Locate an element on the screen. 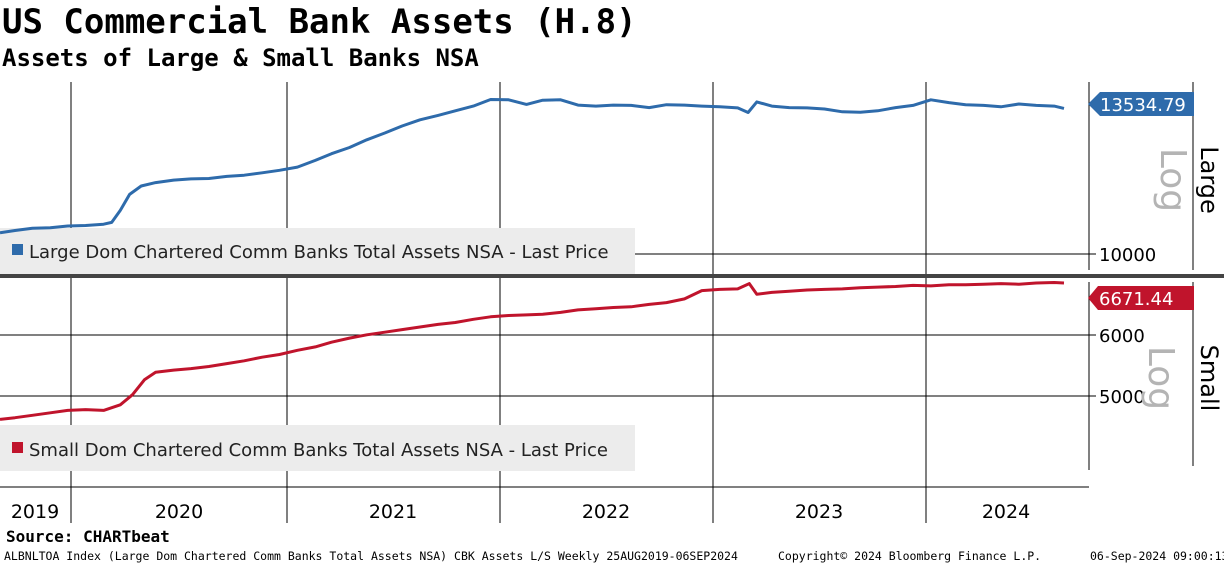 The height and width of the screenshot is (566, 1224). chart-title: US Commercial Bank Assets (H.8) is located at coordinates (319, 22).